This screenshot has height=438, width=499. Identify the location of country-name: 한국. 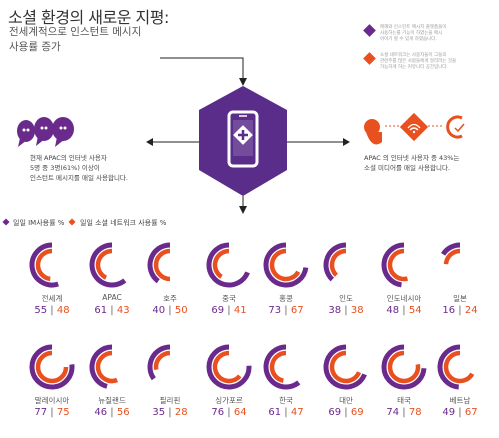
(286, 400).